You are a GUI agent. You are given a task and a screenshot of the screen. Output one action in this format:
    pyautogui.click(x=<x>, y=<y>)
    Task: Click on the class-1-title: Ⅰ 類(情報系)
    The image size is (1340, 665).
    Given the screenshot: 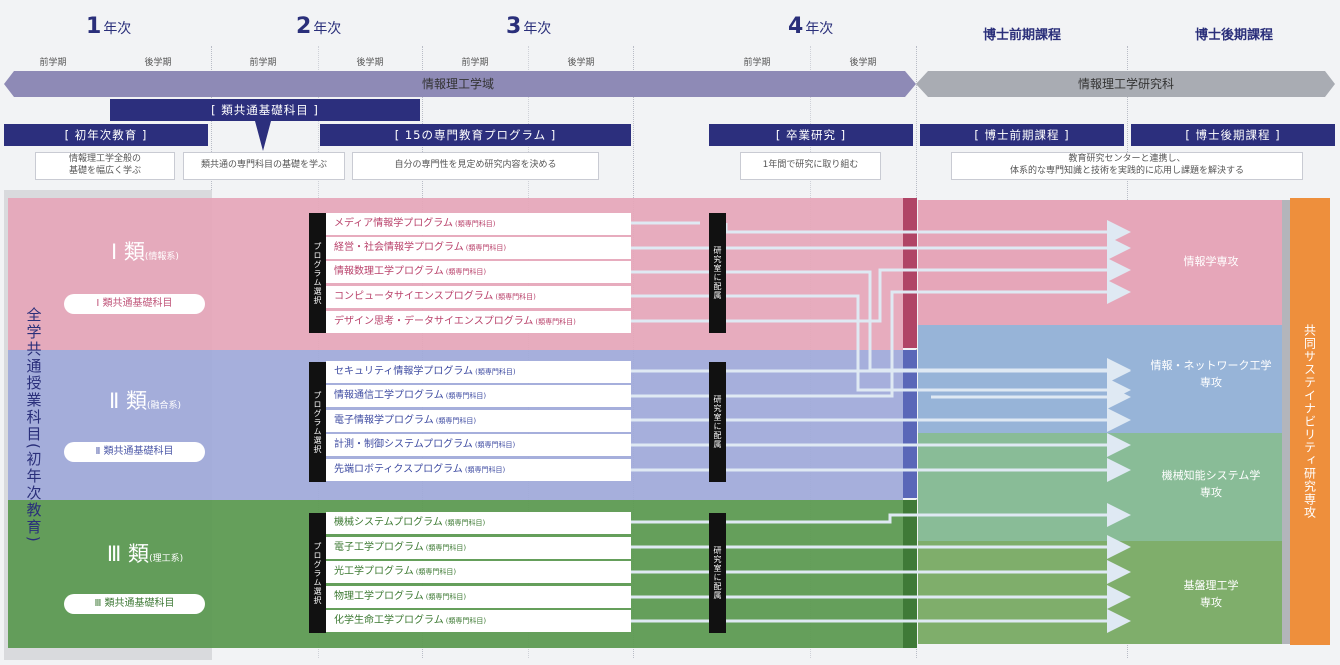 What is the action you would take?
    pyautogui.click(x=145, y=251)
    